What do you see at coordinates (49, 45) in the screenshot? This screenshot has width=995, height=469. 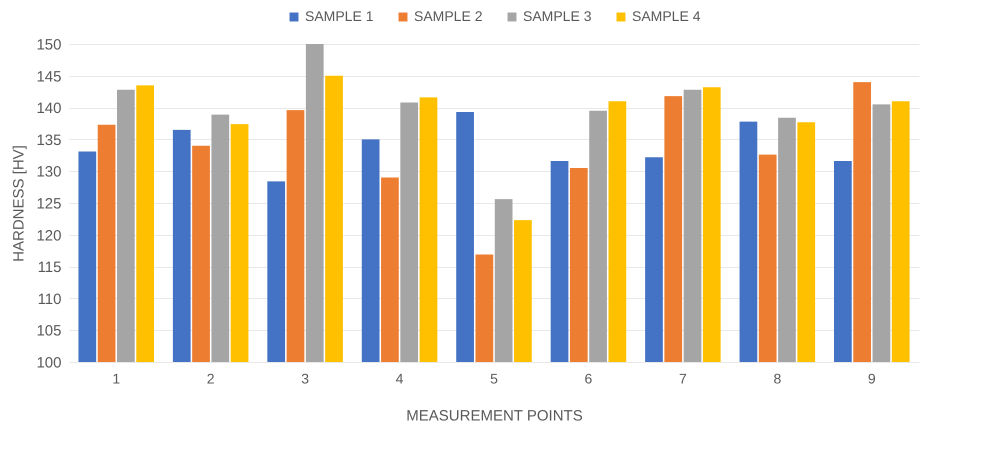 I see `y-tick-label: 150` at bounding box center [49, 45].